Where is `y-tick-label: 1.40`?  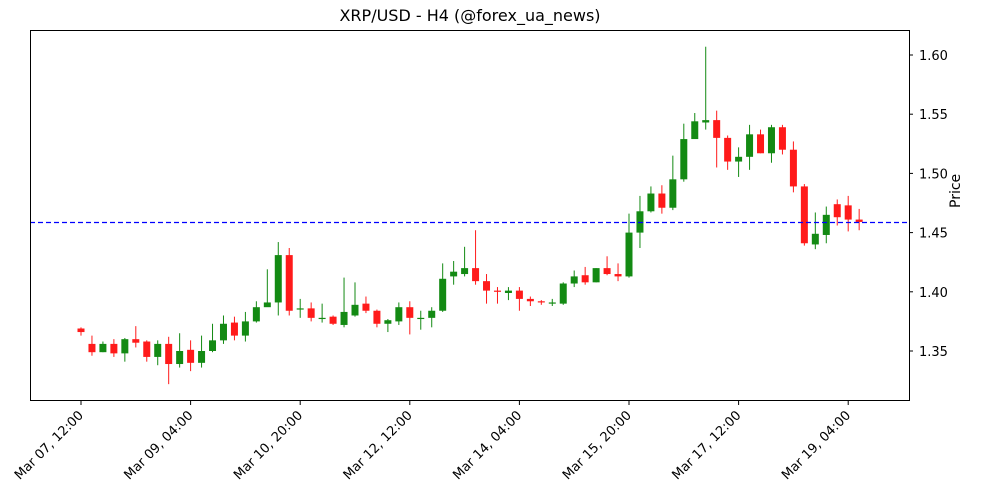 y-tick-label: 1.40 is located at coordinates (933, 293).